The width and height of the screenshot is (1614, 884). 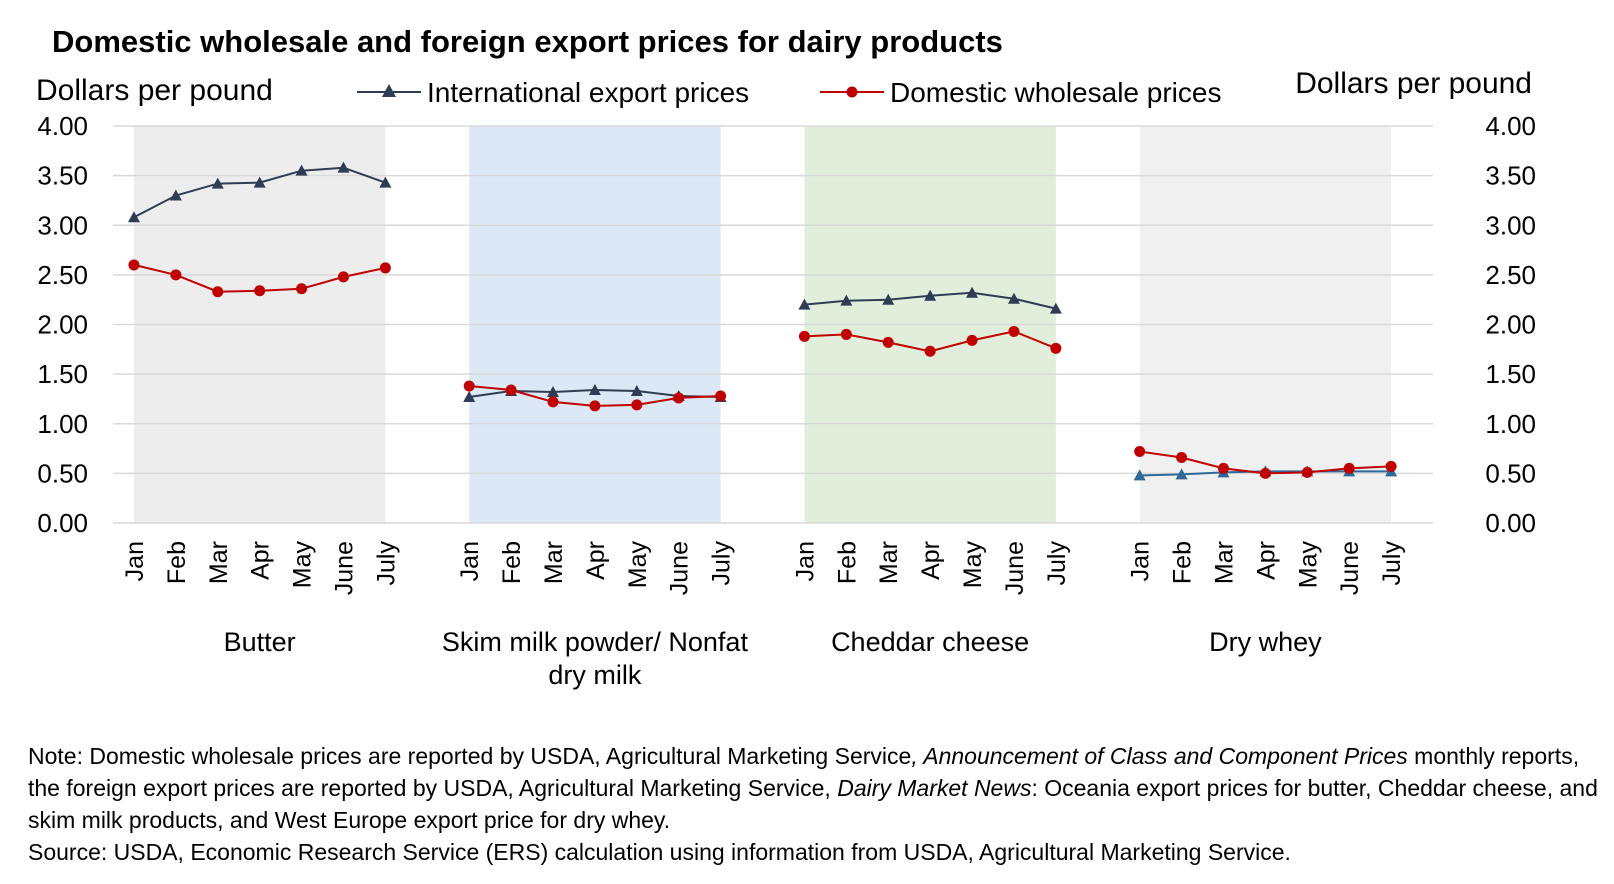 I want to click on legend-label-export: International export prices, so click(x=588, y=92).